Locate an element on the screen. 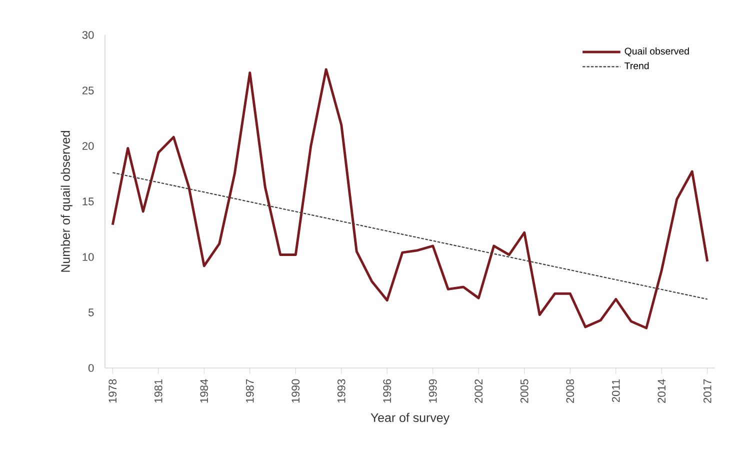  x-tick-label: 1981 is located at coordinates (158, 391).